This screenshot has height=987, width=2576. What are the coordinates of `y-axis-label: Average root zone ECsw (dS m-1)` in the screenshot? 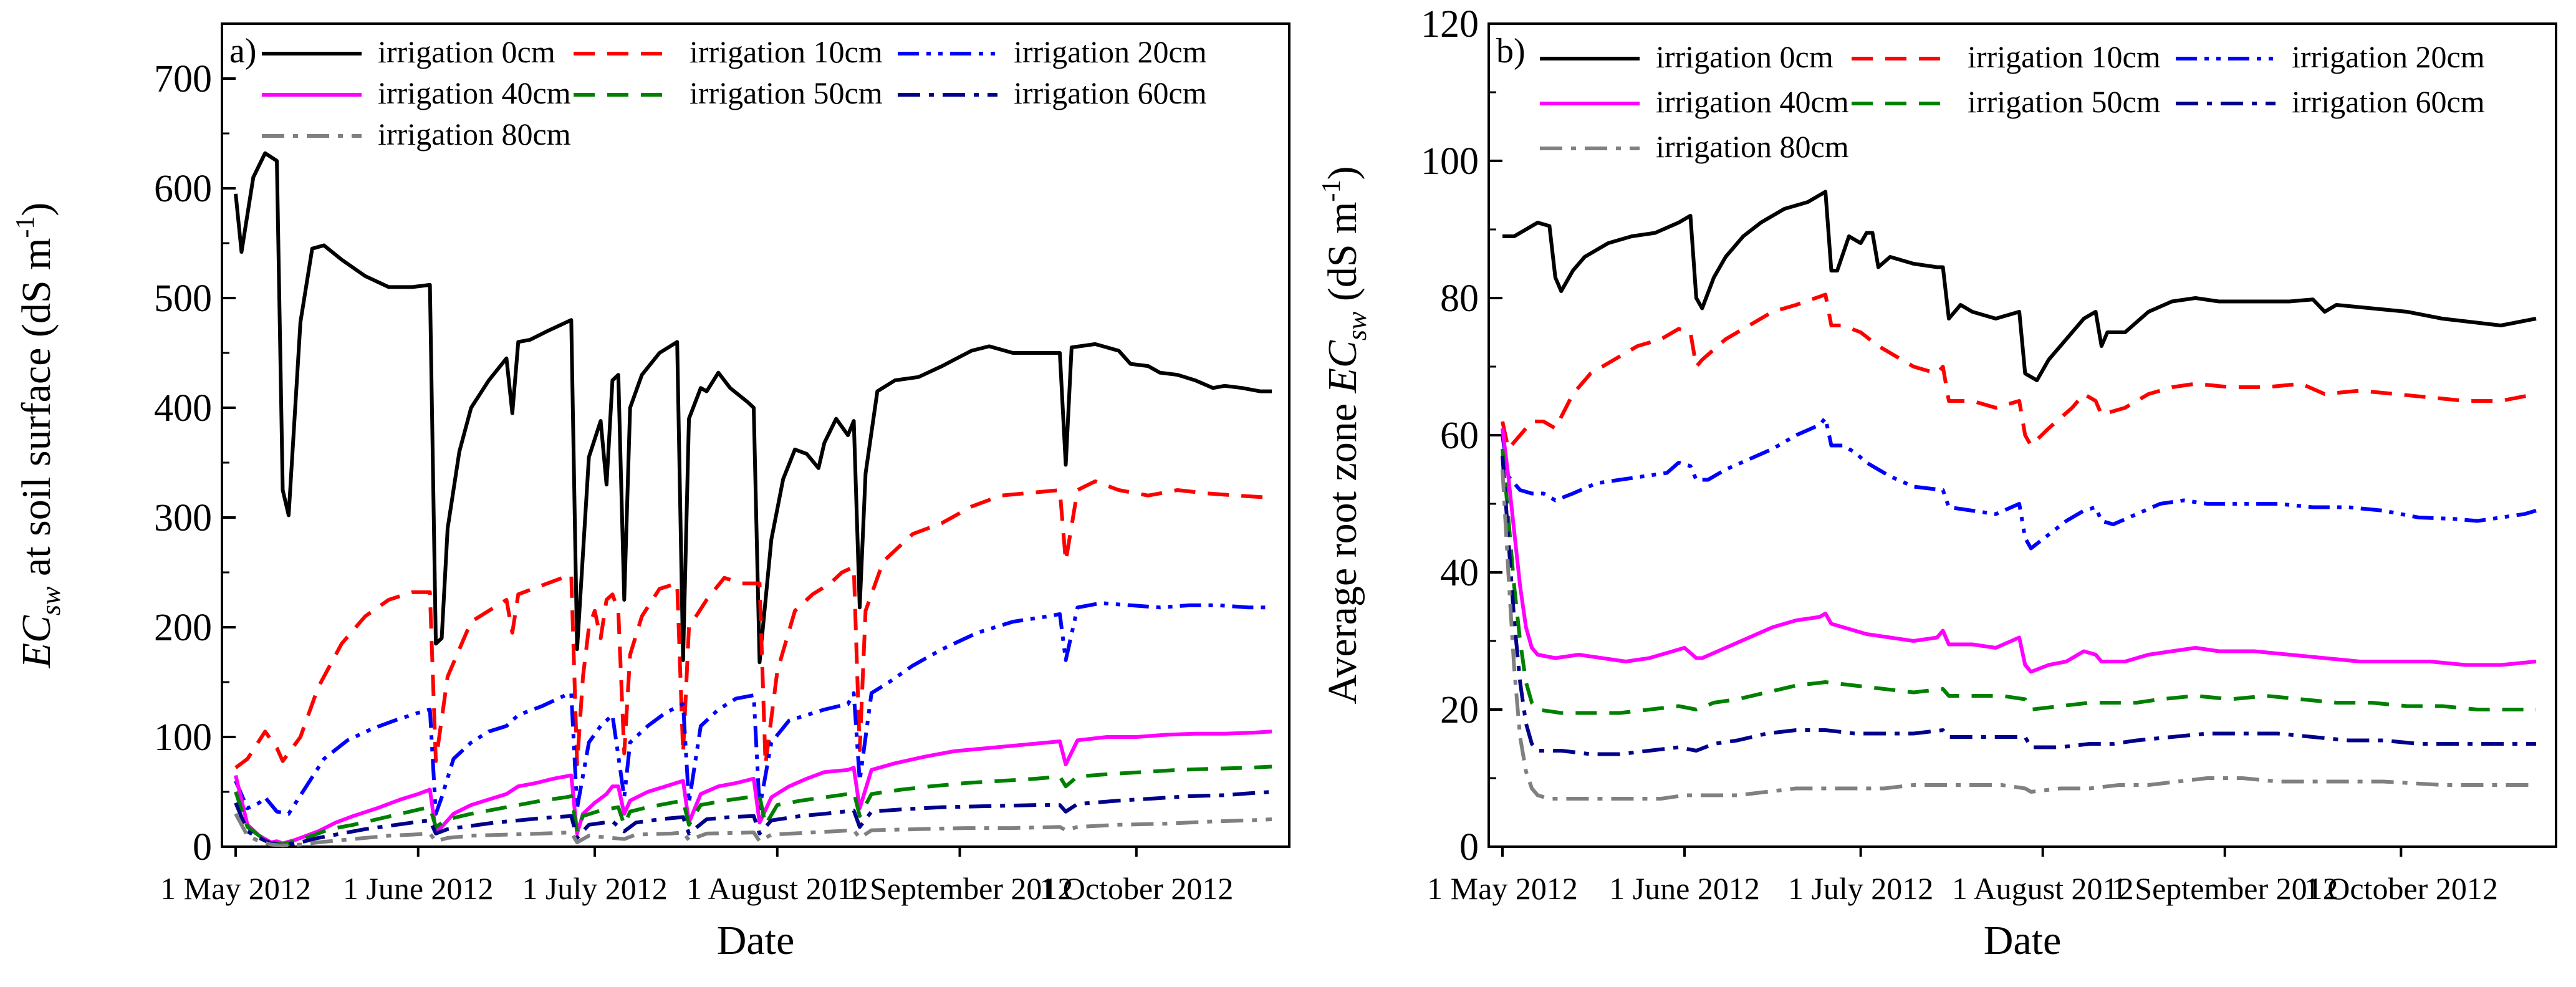 It's located at (1344, 436).